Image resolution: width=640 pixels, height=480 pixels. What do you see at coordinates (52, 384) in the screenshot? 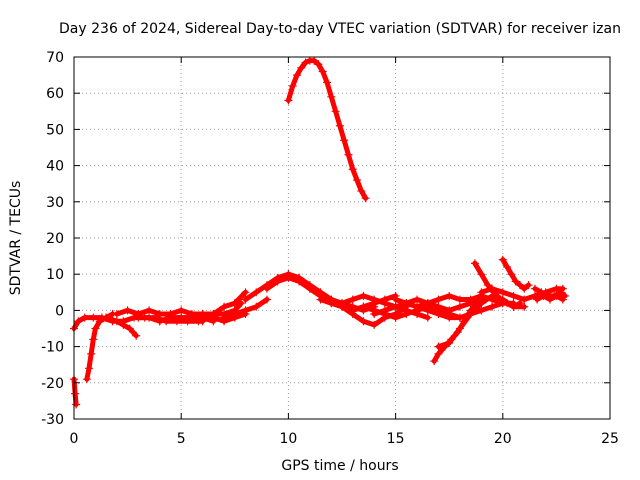
I see `y-tick-label: -20` at bounding box center [52, 384].